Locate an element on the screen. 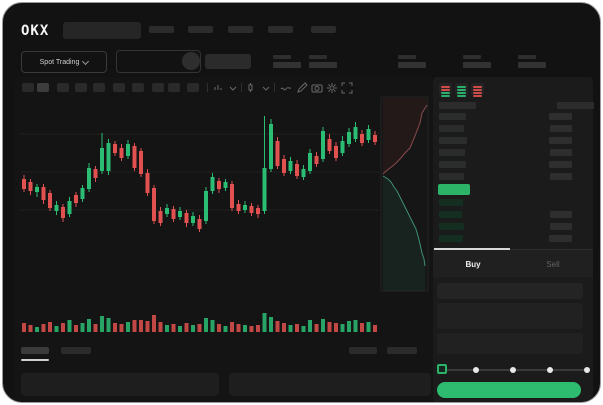  depth-bid-line is located at coordinates (404, 221).